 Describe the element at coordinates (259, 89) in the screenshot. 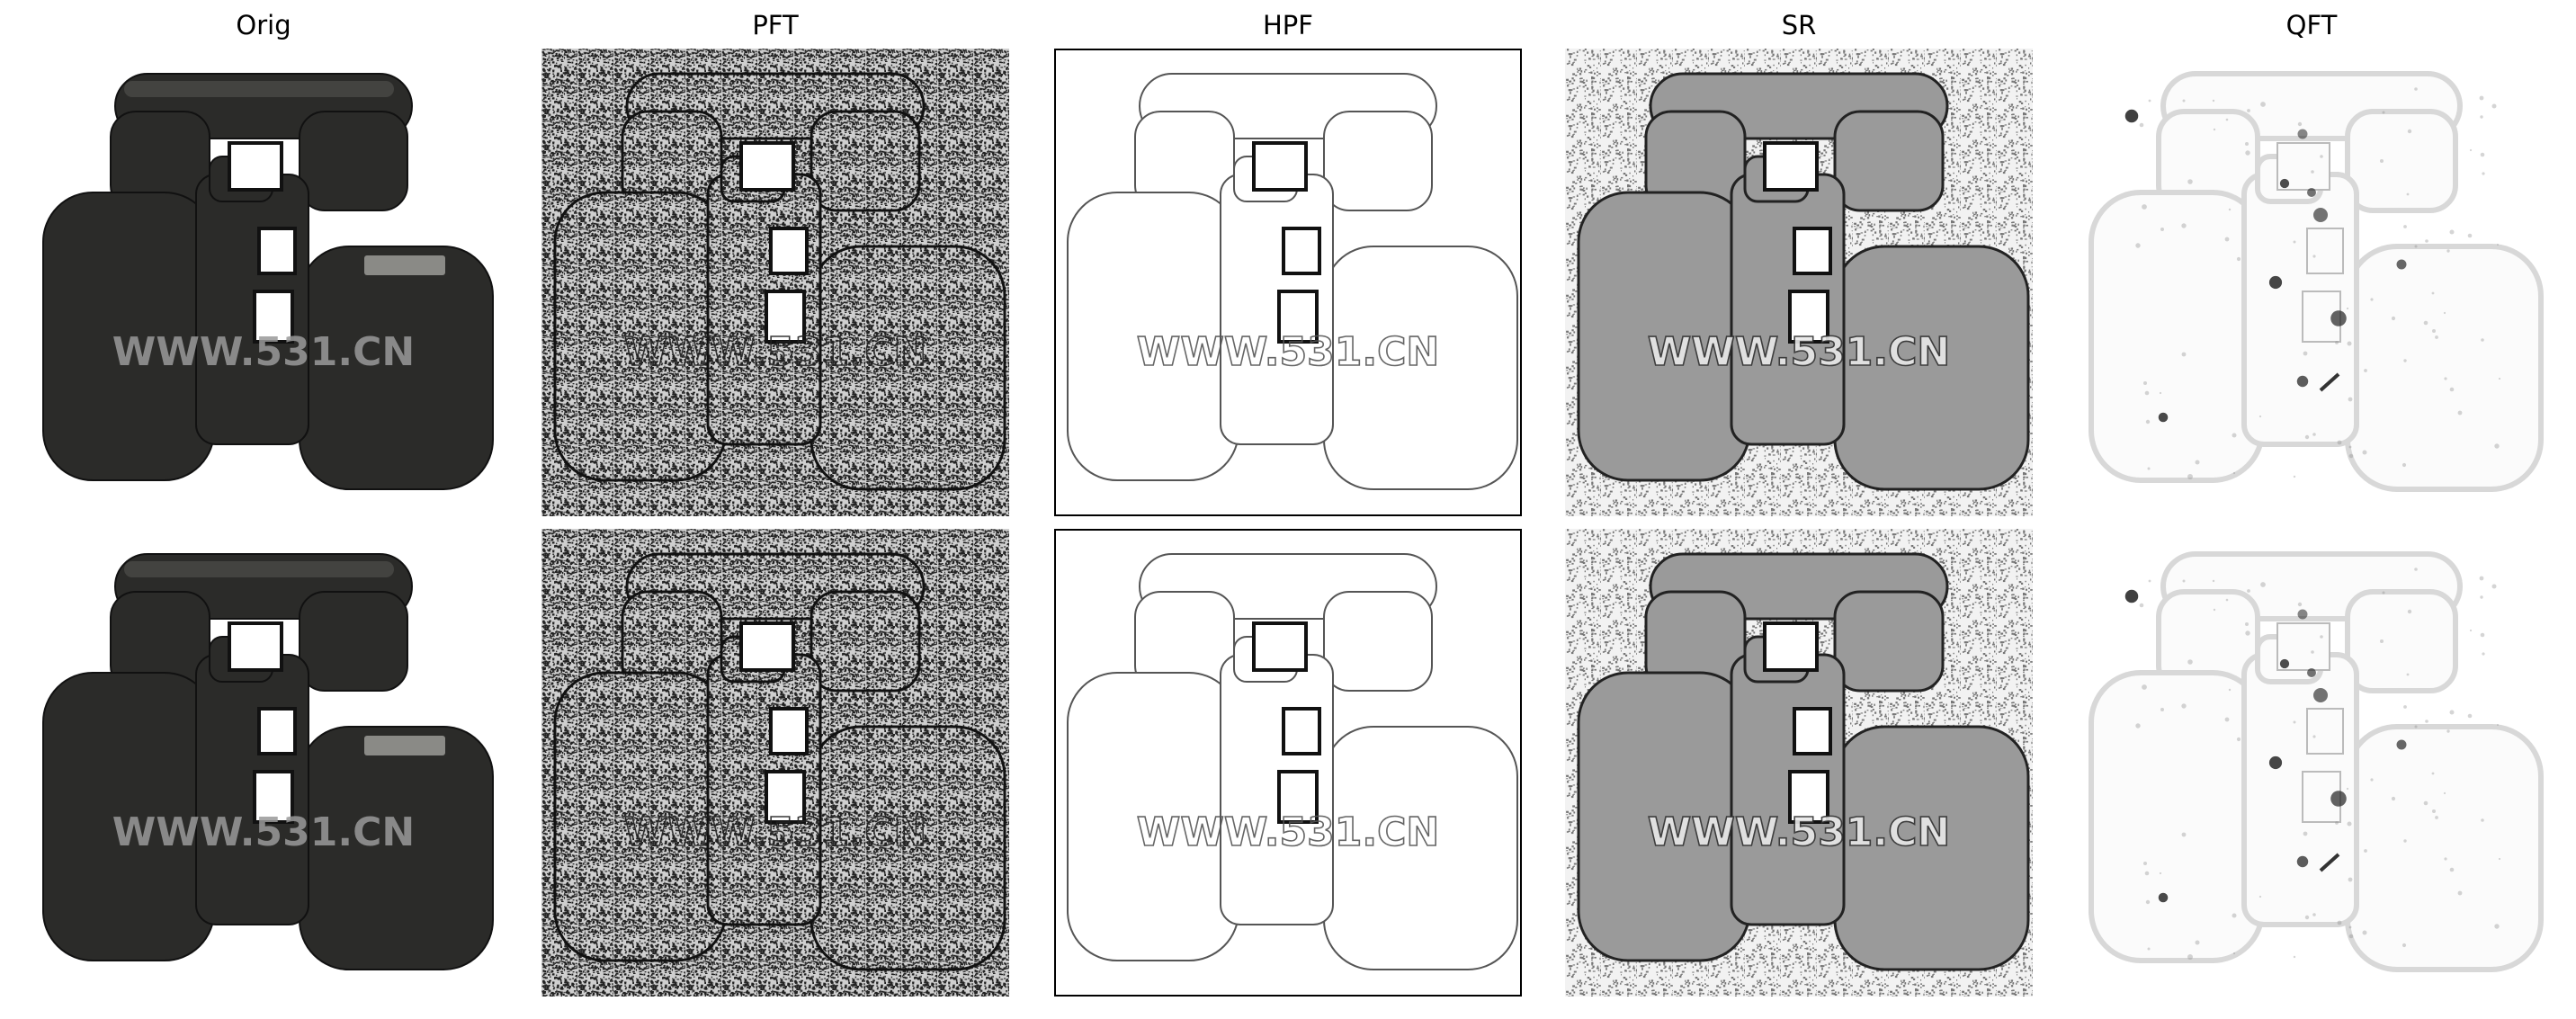

I see `bridge-highlight` at that location.